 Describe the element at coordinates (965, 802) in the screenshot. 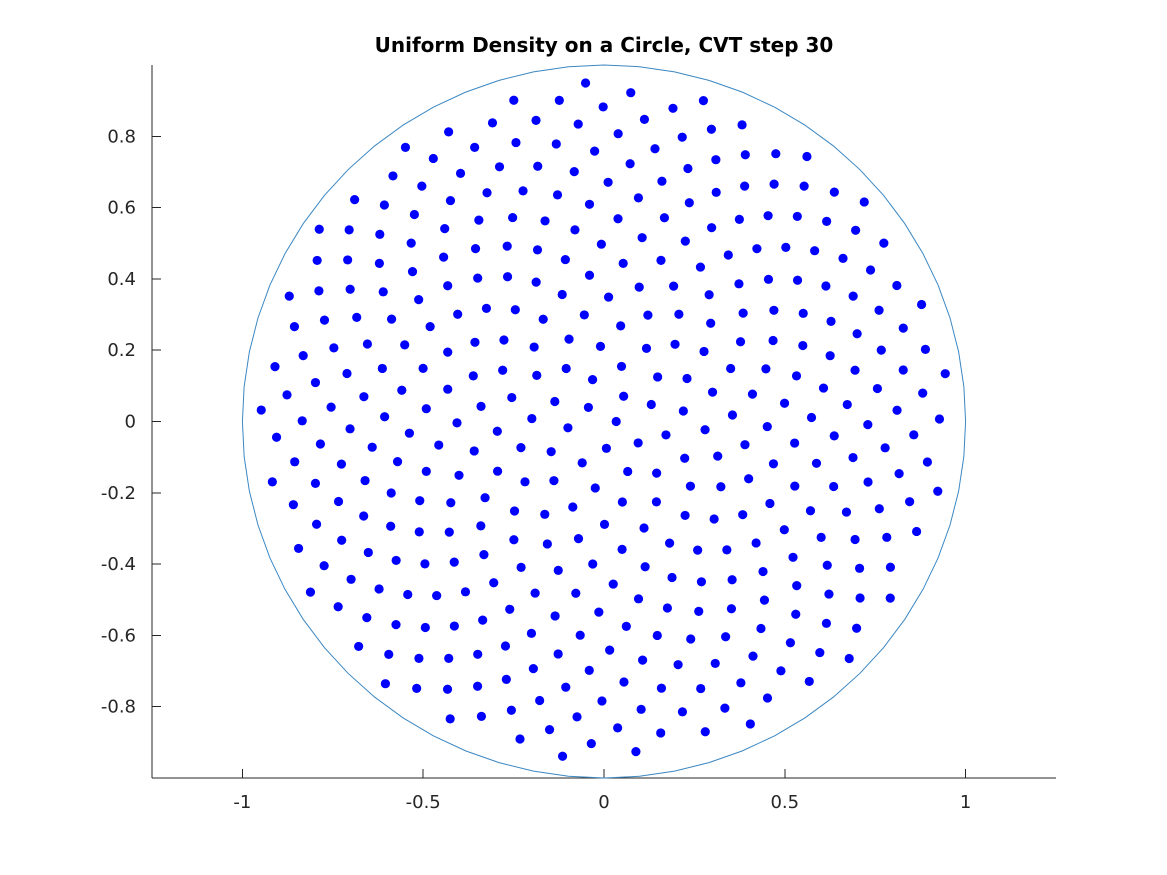

I see `x-tick-label: 1` at that location.